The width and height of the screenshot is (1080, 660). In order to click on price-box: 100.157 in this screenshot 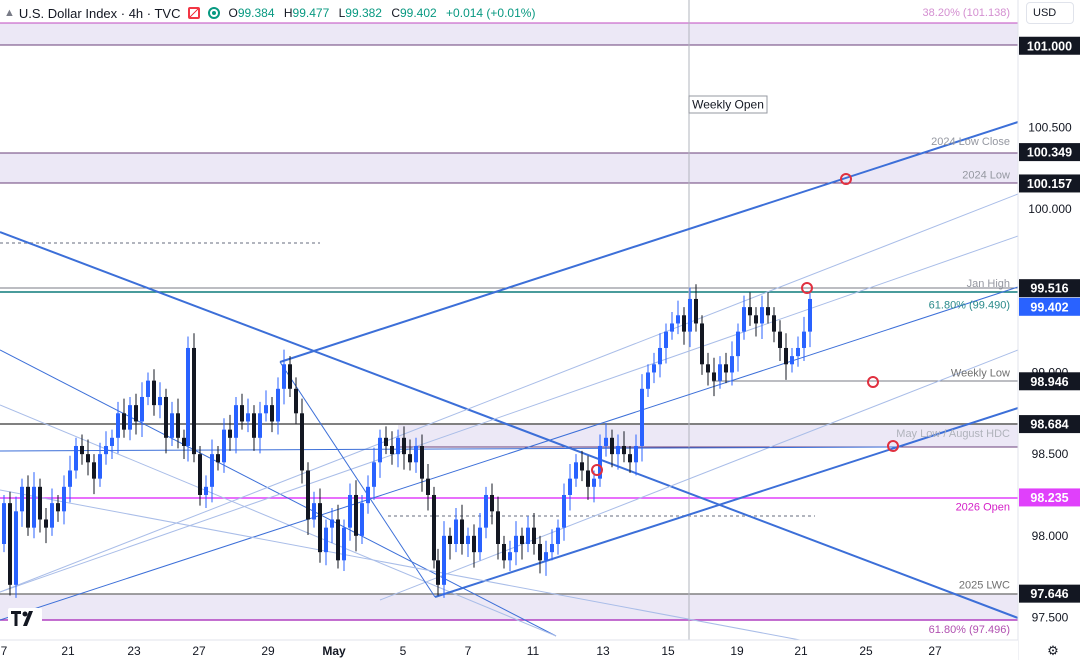, I will do `click(1049, 183)`.